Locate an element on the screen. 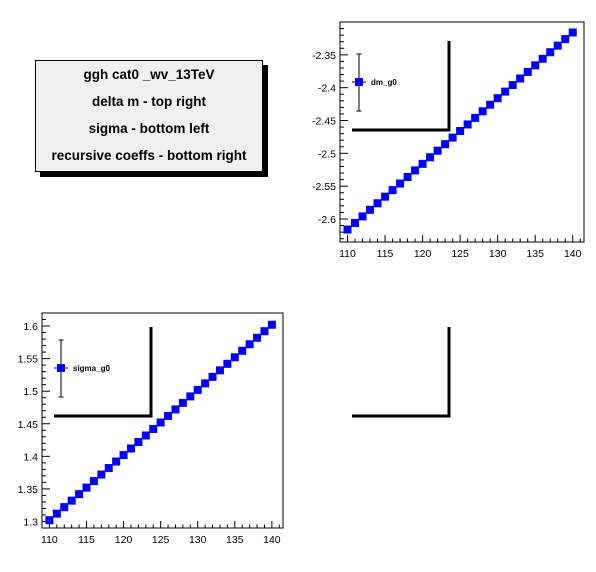  sigma-legend-marker is located at coordinates (61, 368).